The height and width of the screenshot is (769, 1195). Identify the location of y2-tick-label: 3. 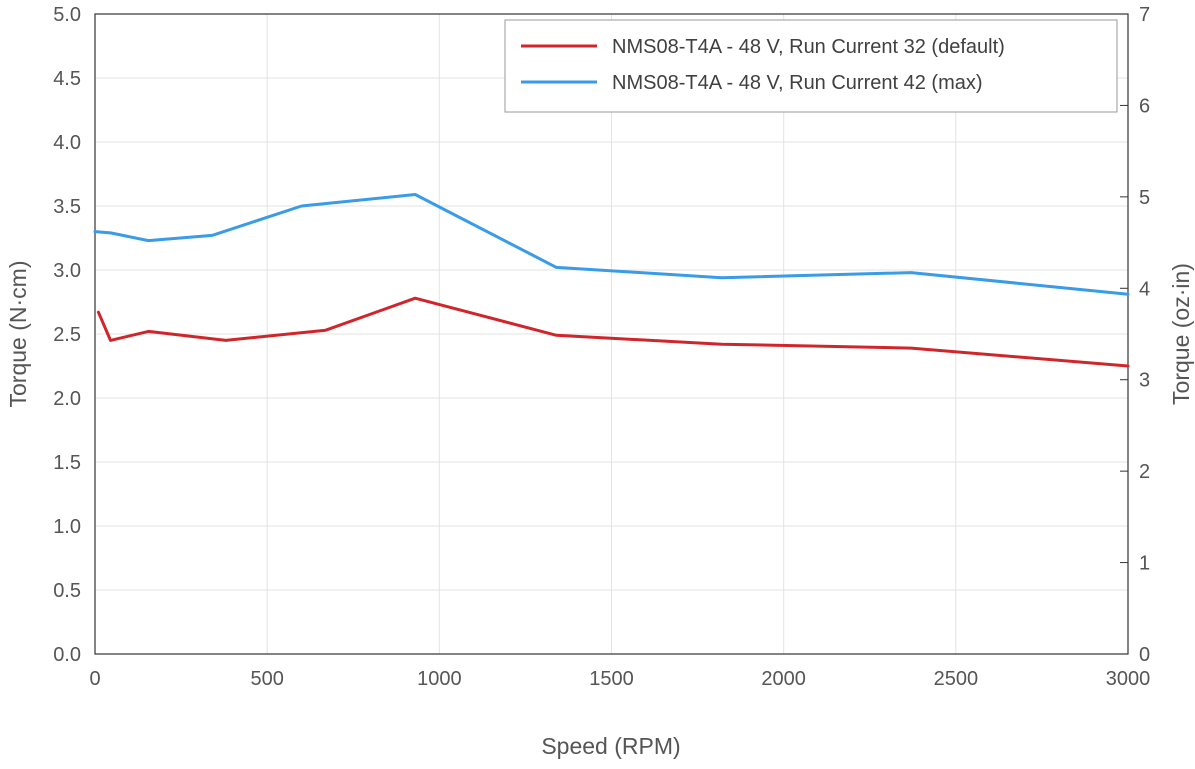
(1144, 381).